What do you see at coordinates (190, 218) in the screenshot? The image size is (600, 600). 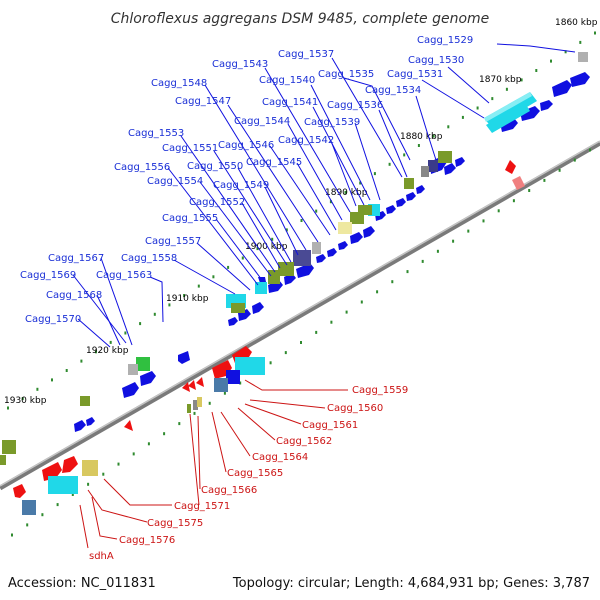 I see `gene-label: Cagg_1555` at bounding box center [190, 218].